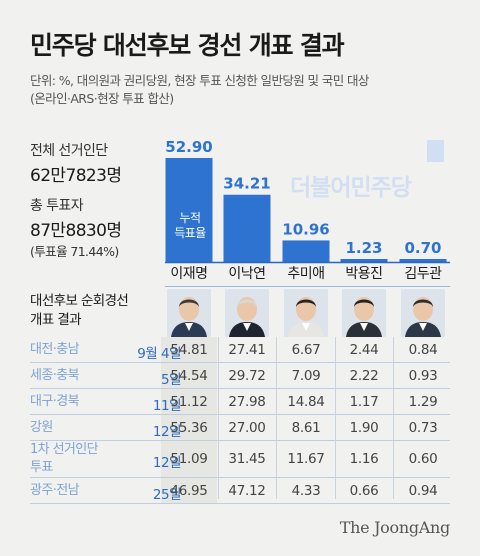 The width and height of the screenshot is (480, 556). What do you see at coordinates (305, 229) in the screenshot?
I see `bar-value-label-2: 10.96` at bounding box center [305, 229].